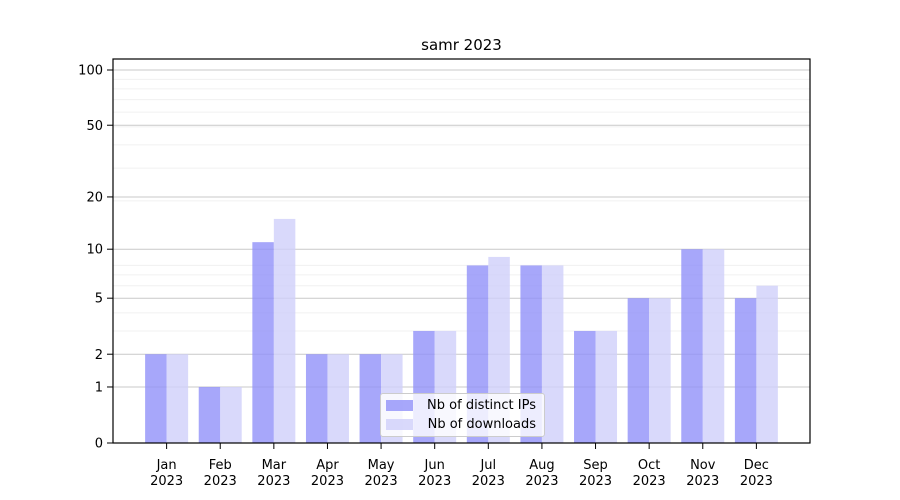 The width and height of the screenshot is (900, 500). I want to click on y-tick-label: 100, so click(90, 71).